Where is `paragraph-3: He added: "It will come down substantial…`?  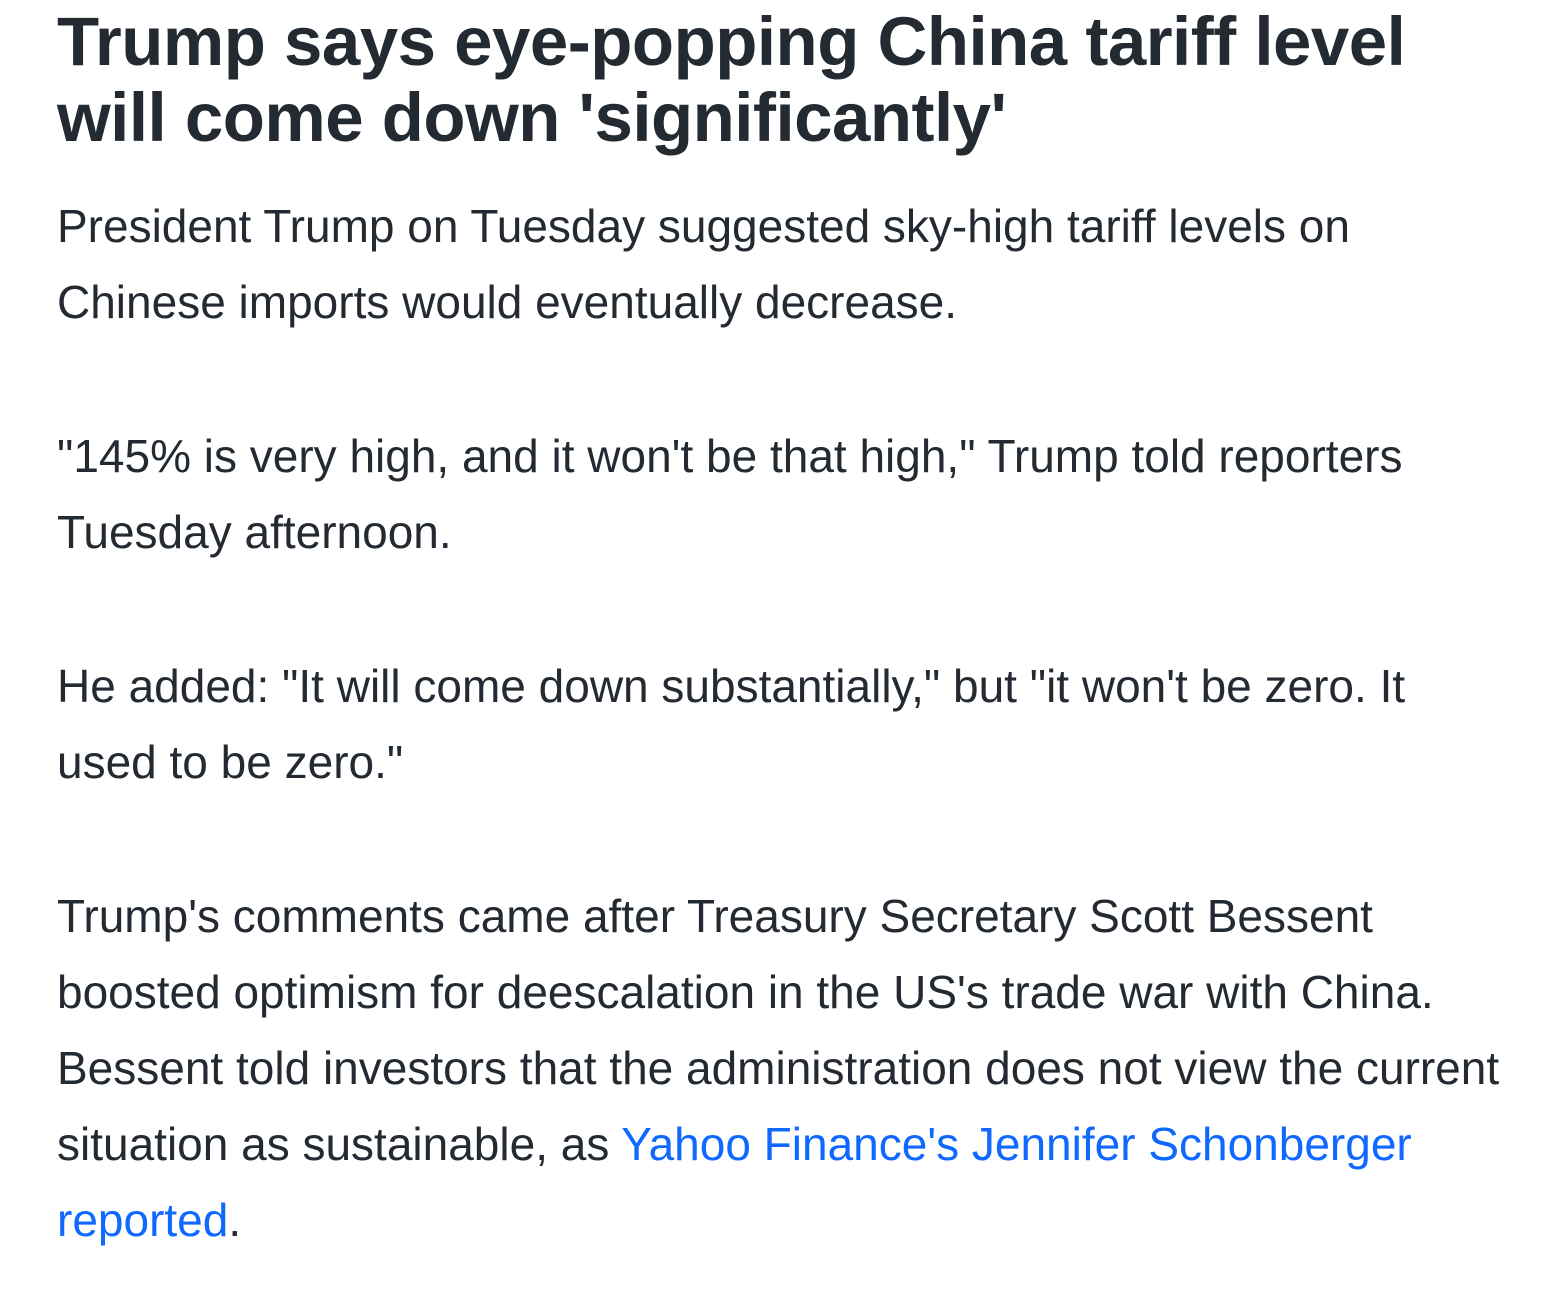 paragraph-3: He added: "It will come down substantial… is located at coordinates (731, 724).